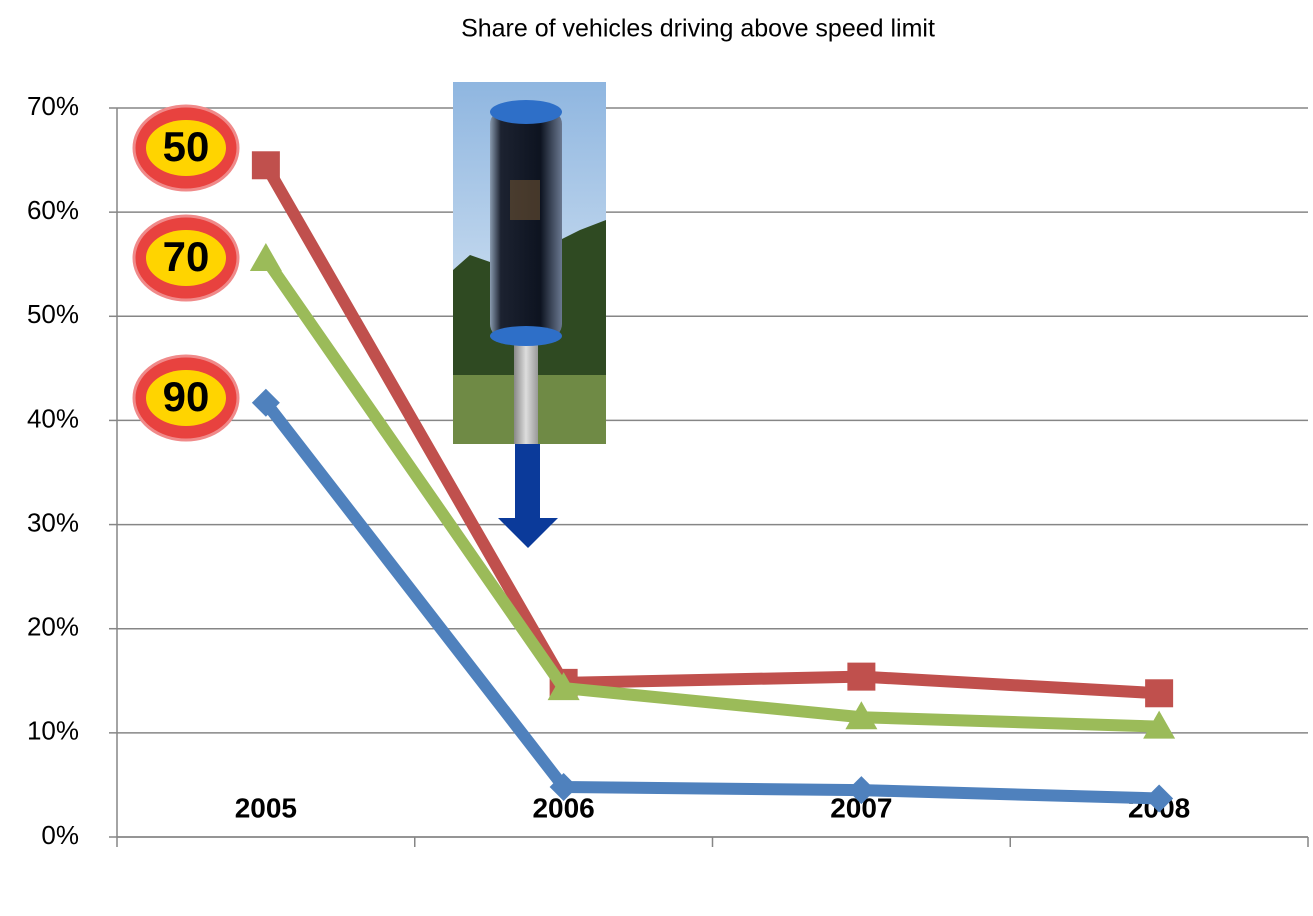 This screenshot has width=1313, height=916. What do you see at coordinates (53, 314) in the screenshot?
I see `y-tick-label: 50%` at bounding box center [53, 314].